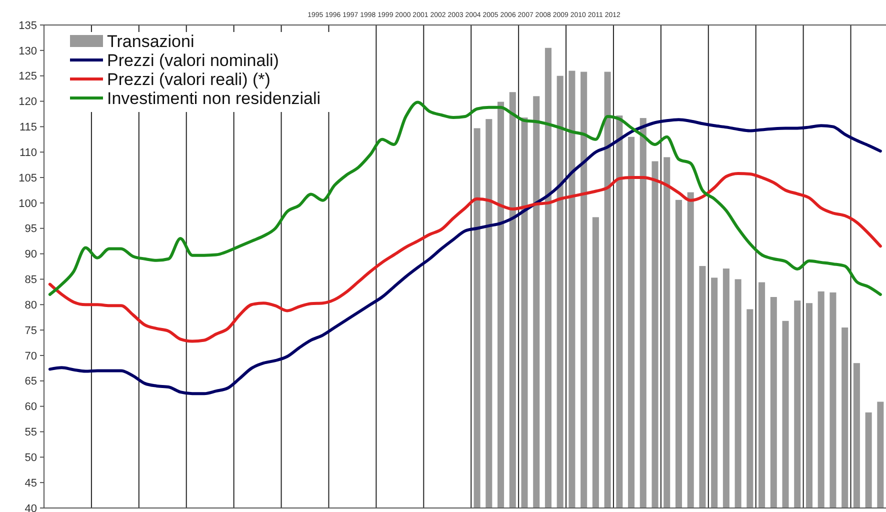  What do you see at coordinates (30, 305) in the screenshot?
I see `y-tick-label: 80` at bounding box center [30, 305].